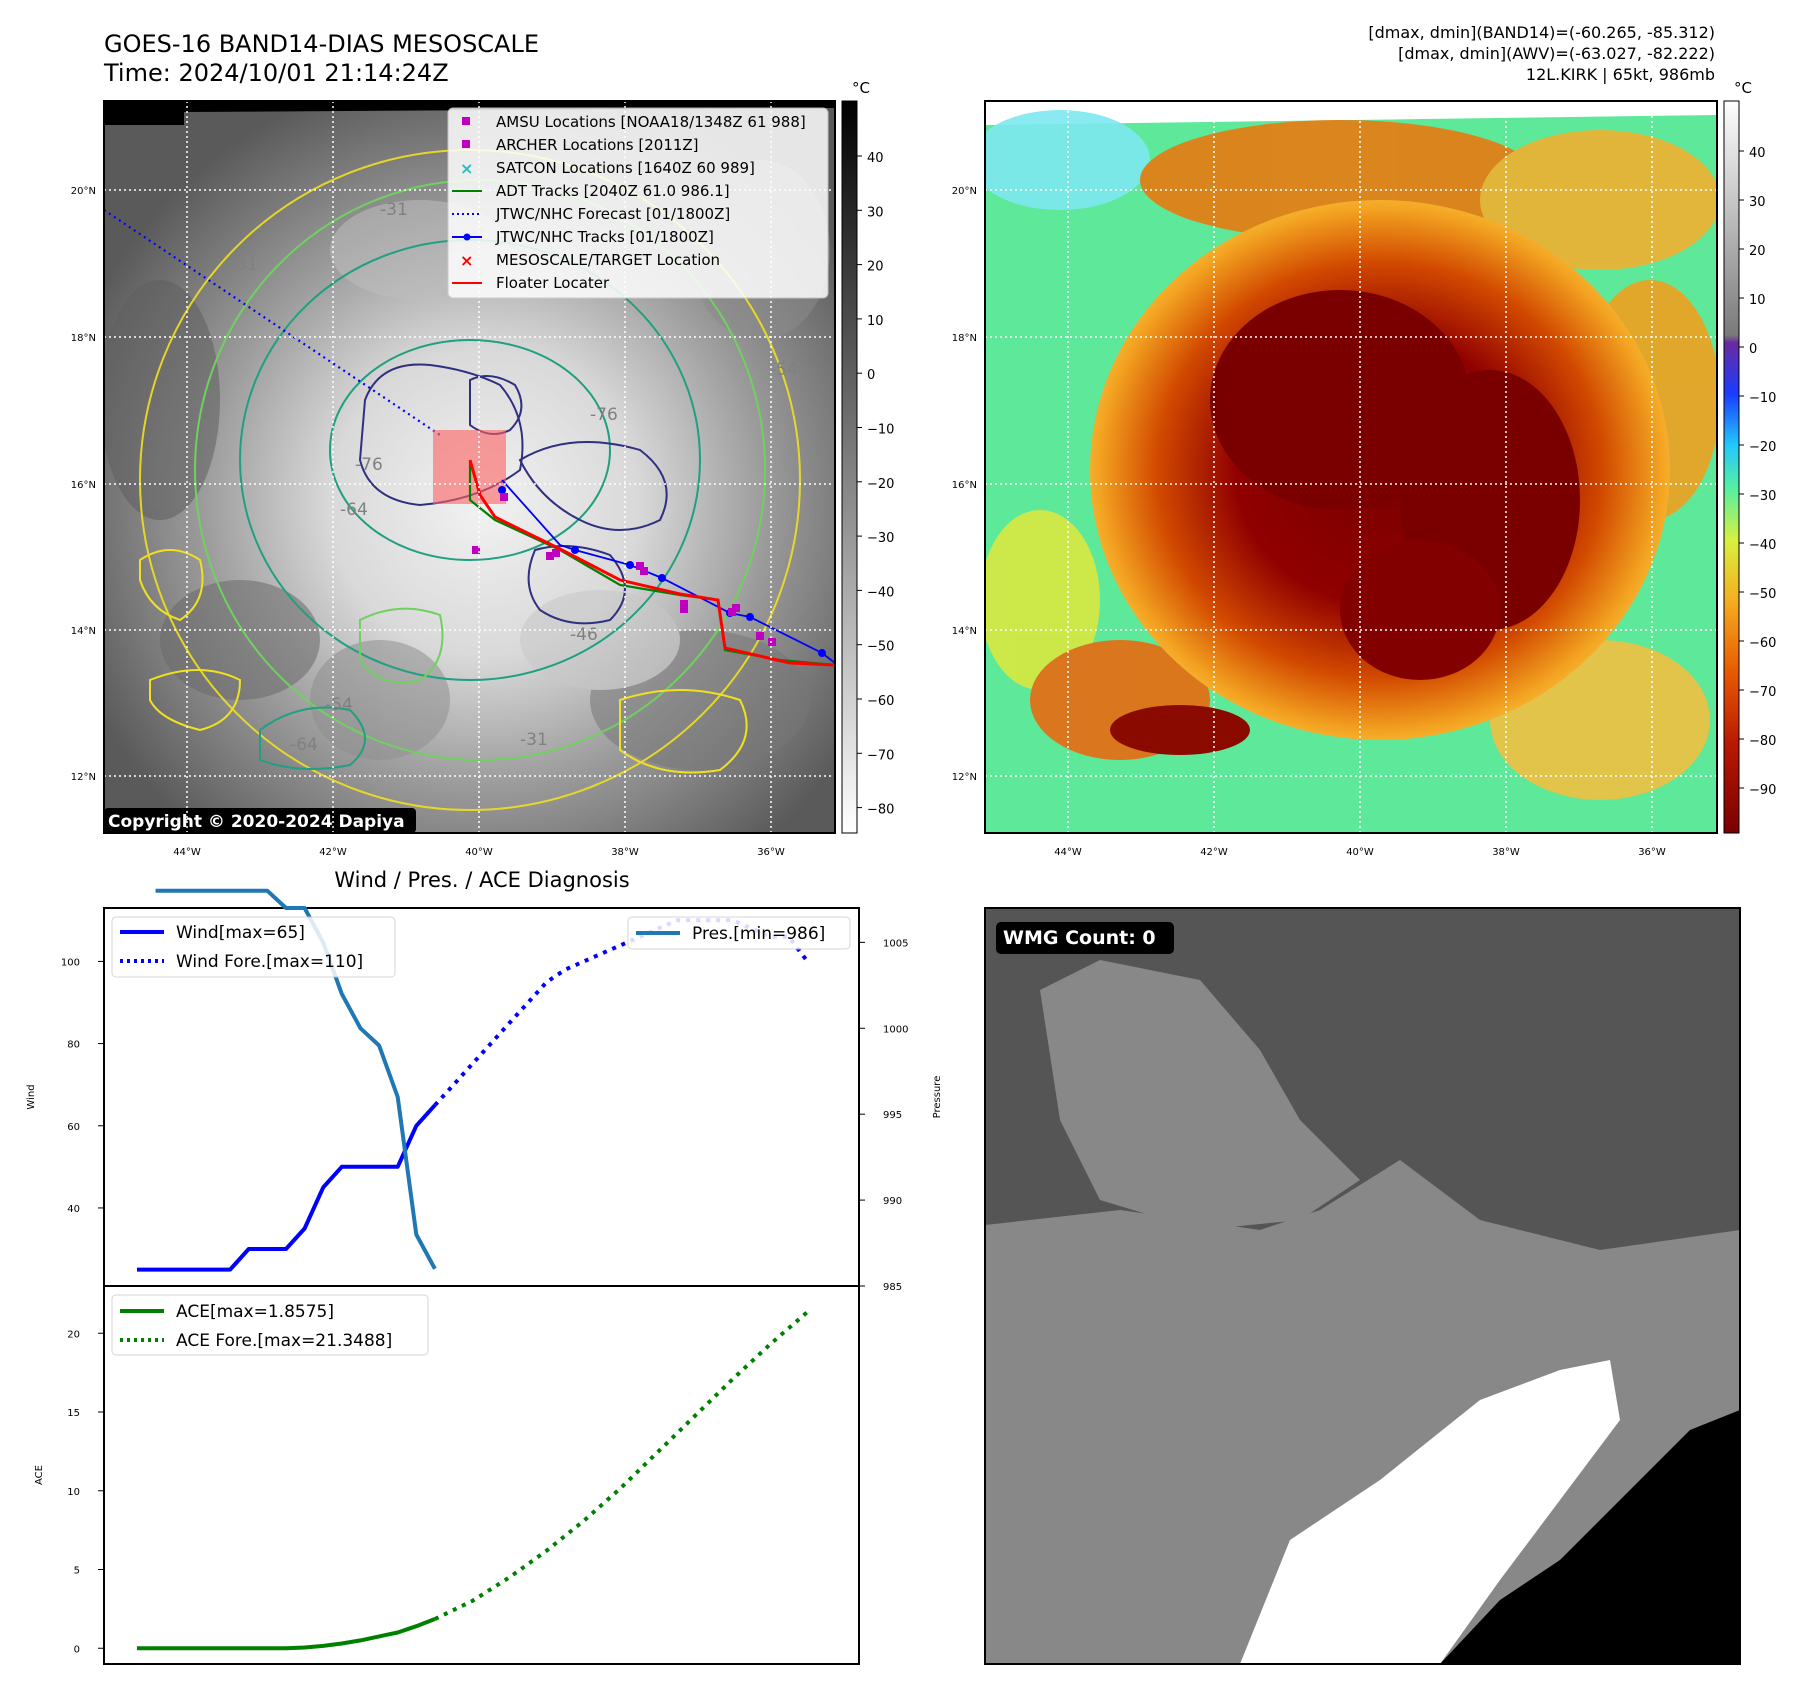  I want to click on colorbar-tick-label: −80, so click(1762, 741).